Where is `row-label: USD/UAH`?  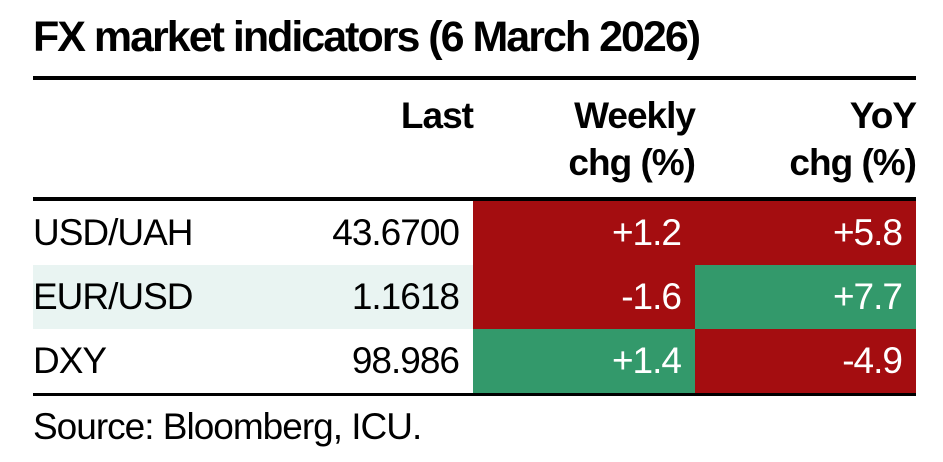
row-label: USD/UAH is located at coordinates (113, 232).